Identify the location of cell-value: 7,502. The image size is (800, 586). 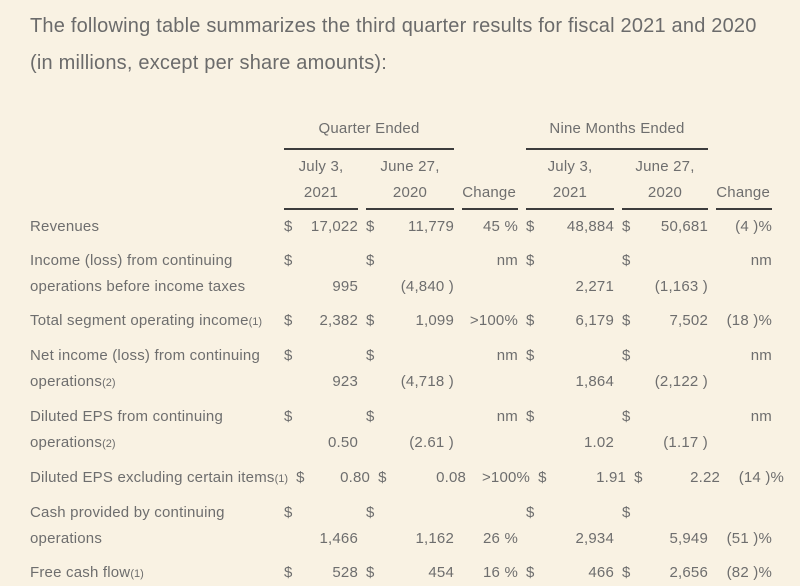
(688, 320).